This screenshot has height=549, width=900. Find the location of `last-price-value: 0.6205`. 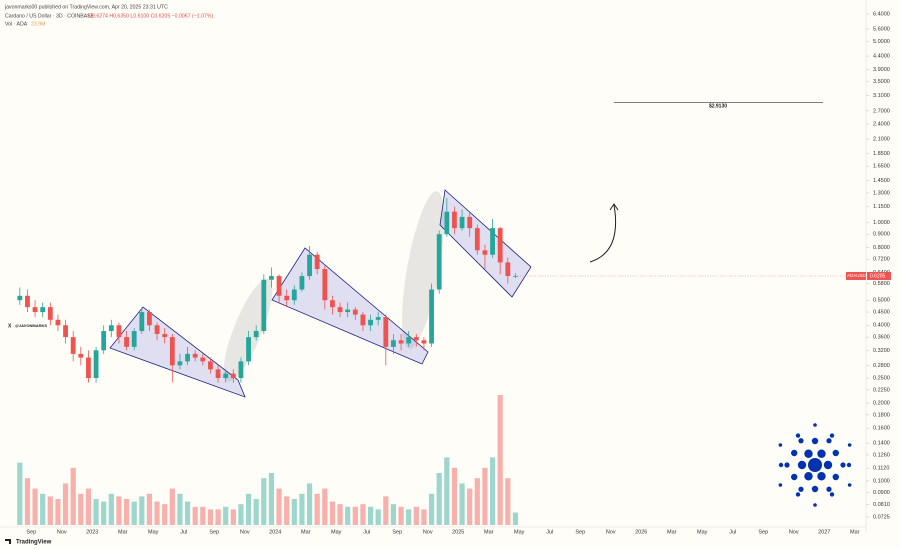

last-price-value: 0.6205 is located at coordinates (878, 276).